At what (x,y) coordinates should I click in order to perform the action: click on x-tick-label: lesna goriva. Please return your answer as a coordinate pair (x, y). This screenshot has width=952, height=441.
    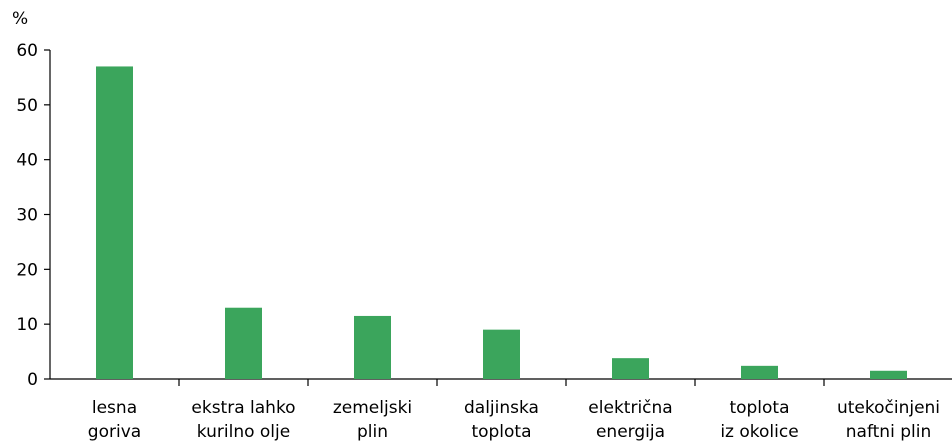
    Looking at the image, I should click on (114, 419).